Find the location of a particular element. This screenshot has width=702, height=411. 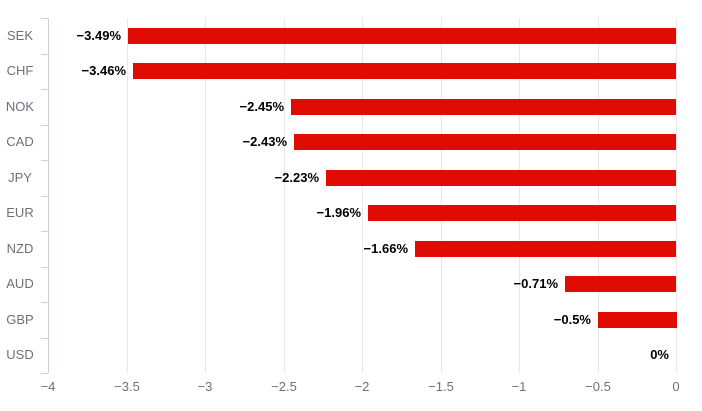

value-label: −3.46% is located at coordinates (103, 70).